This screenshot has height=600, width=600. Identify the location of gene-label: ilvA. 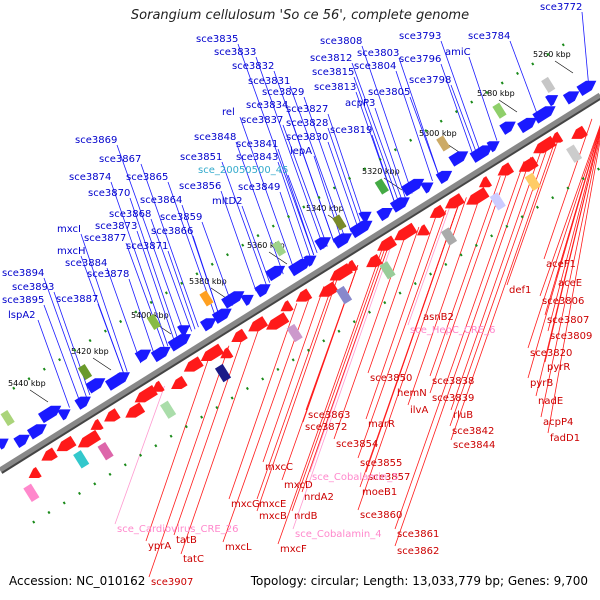
(419, 410).